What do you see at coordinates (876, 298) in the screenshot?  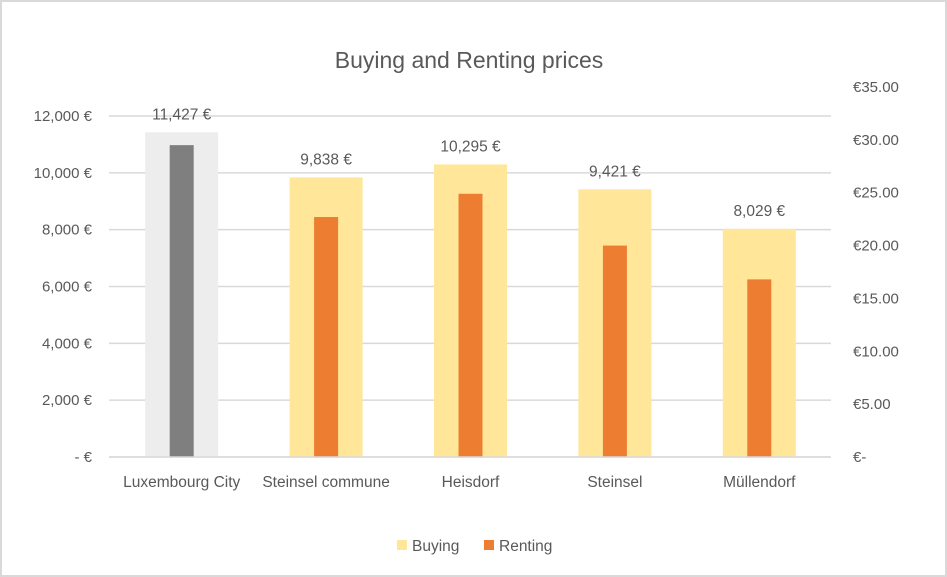 I see `right-axis-tick-label: €15.00` at bounding box center [876, 298].